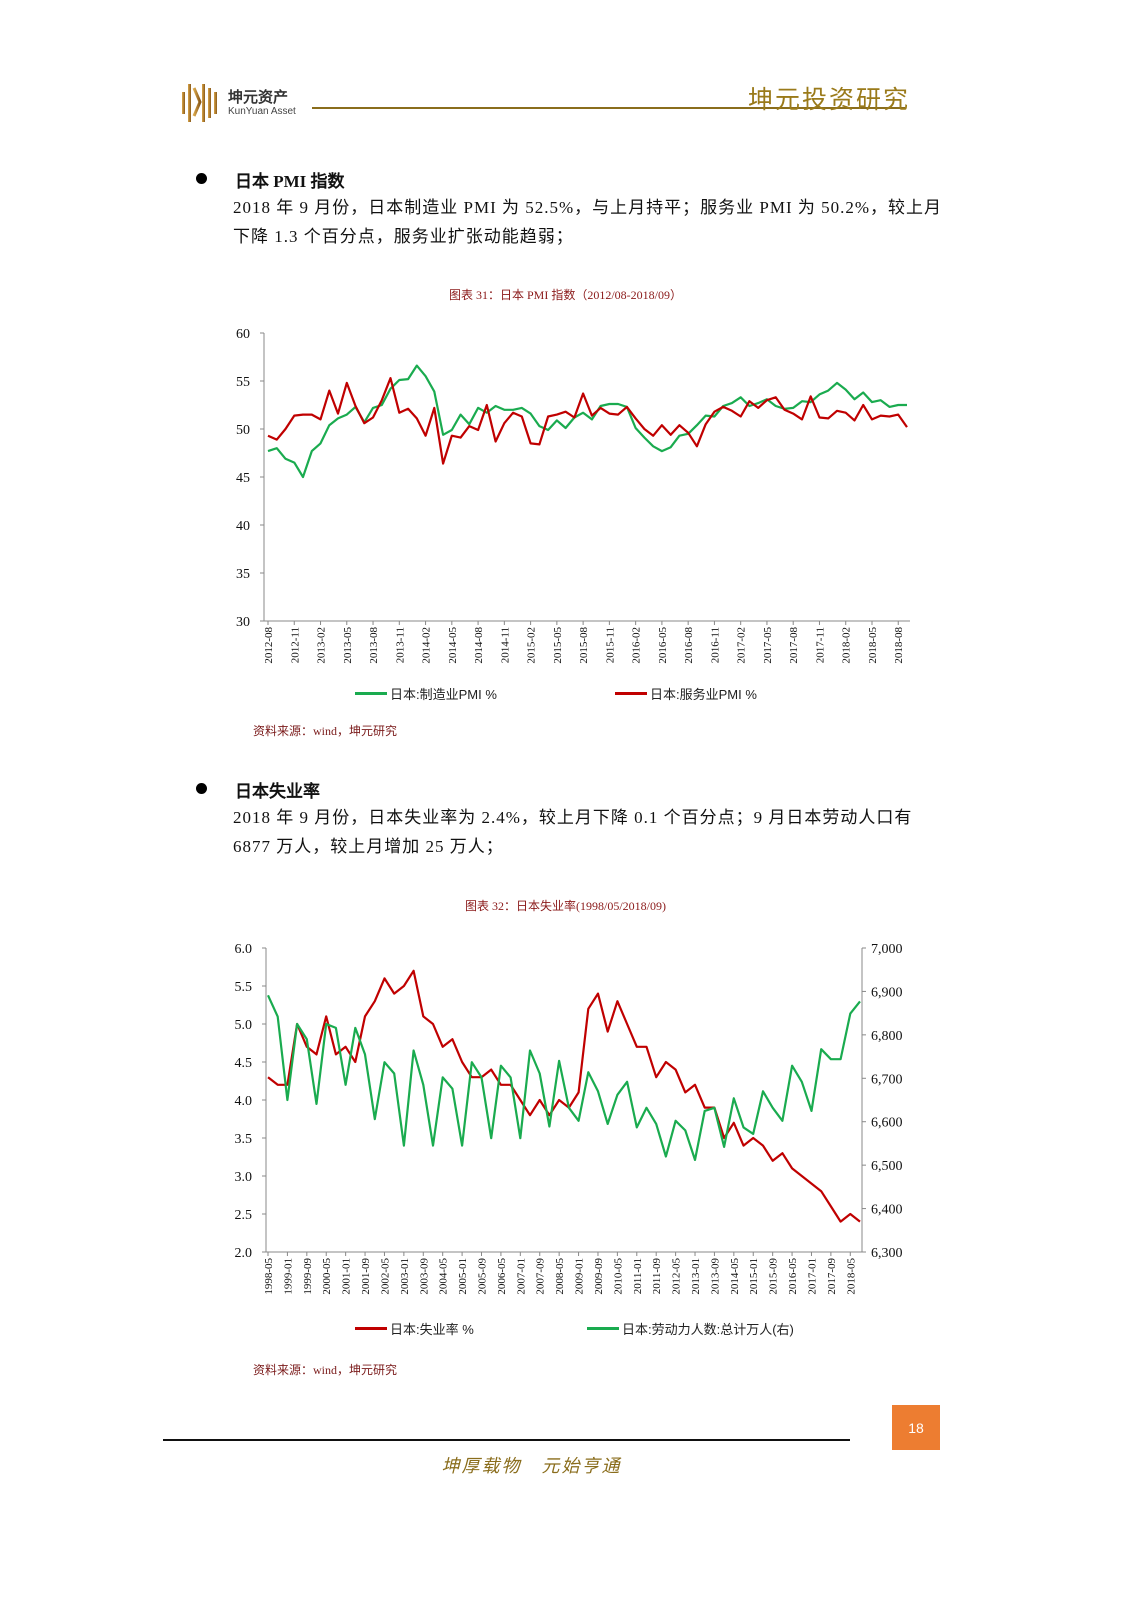 The height and width of the screenshot is (1600, 1131). Describe the element at coordinates (277, 791) in the screenshot. I see `section-heading: 日本失业率` at that location.